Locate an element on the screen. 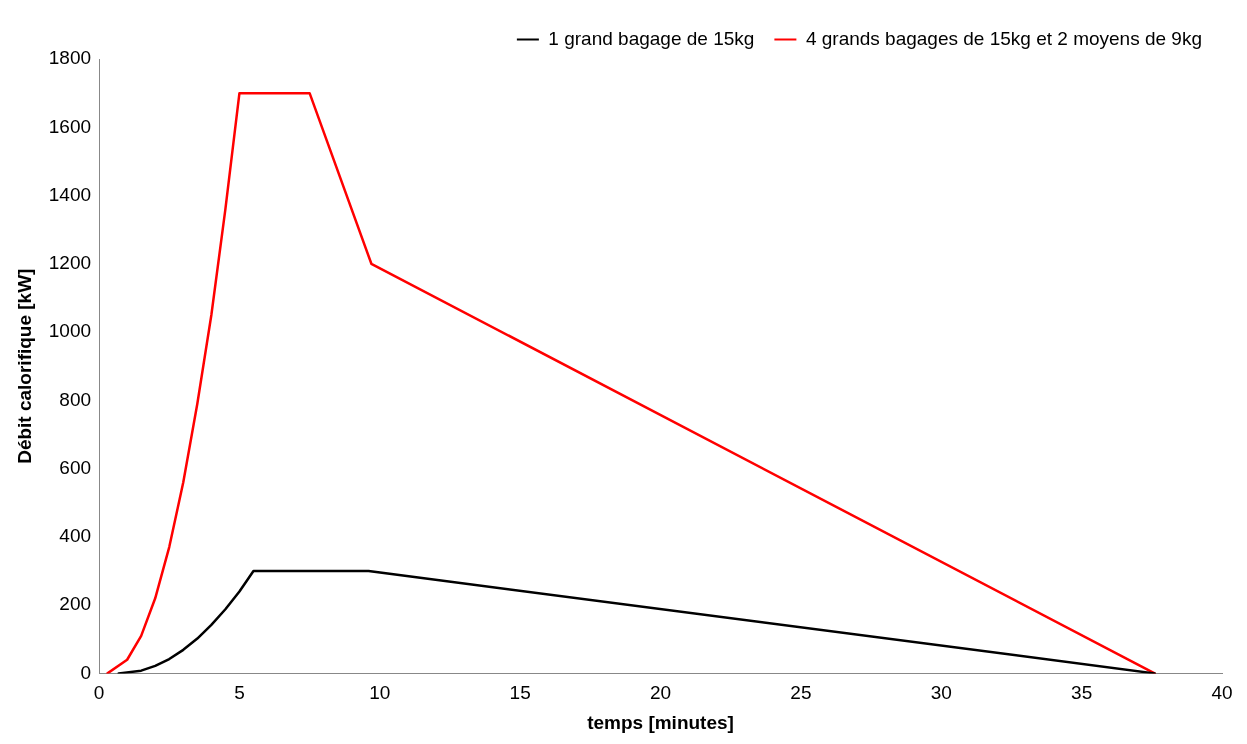 The image size is (1247, 744). x-tick-label: 30 is located at coordinates (941, 693).